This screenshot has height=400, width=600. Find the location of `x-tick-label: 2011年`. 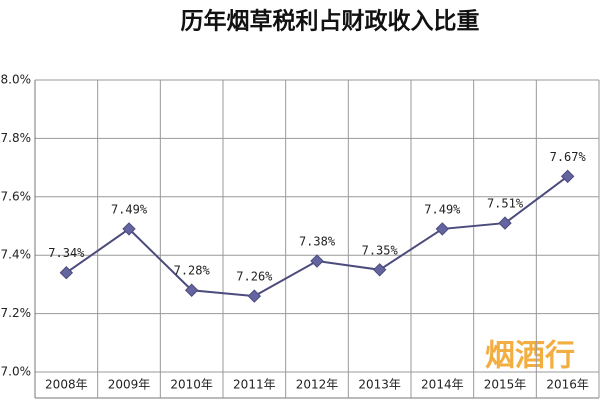

x-tick-label: 2011年 is located at coordinates (254, 385).